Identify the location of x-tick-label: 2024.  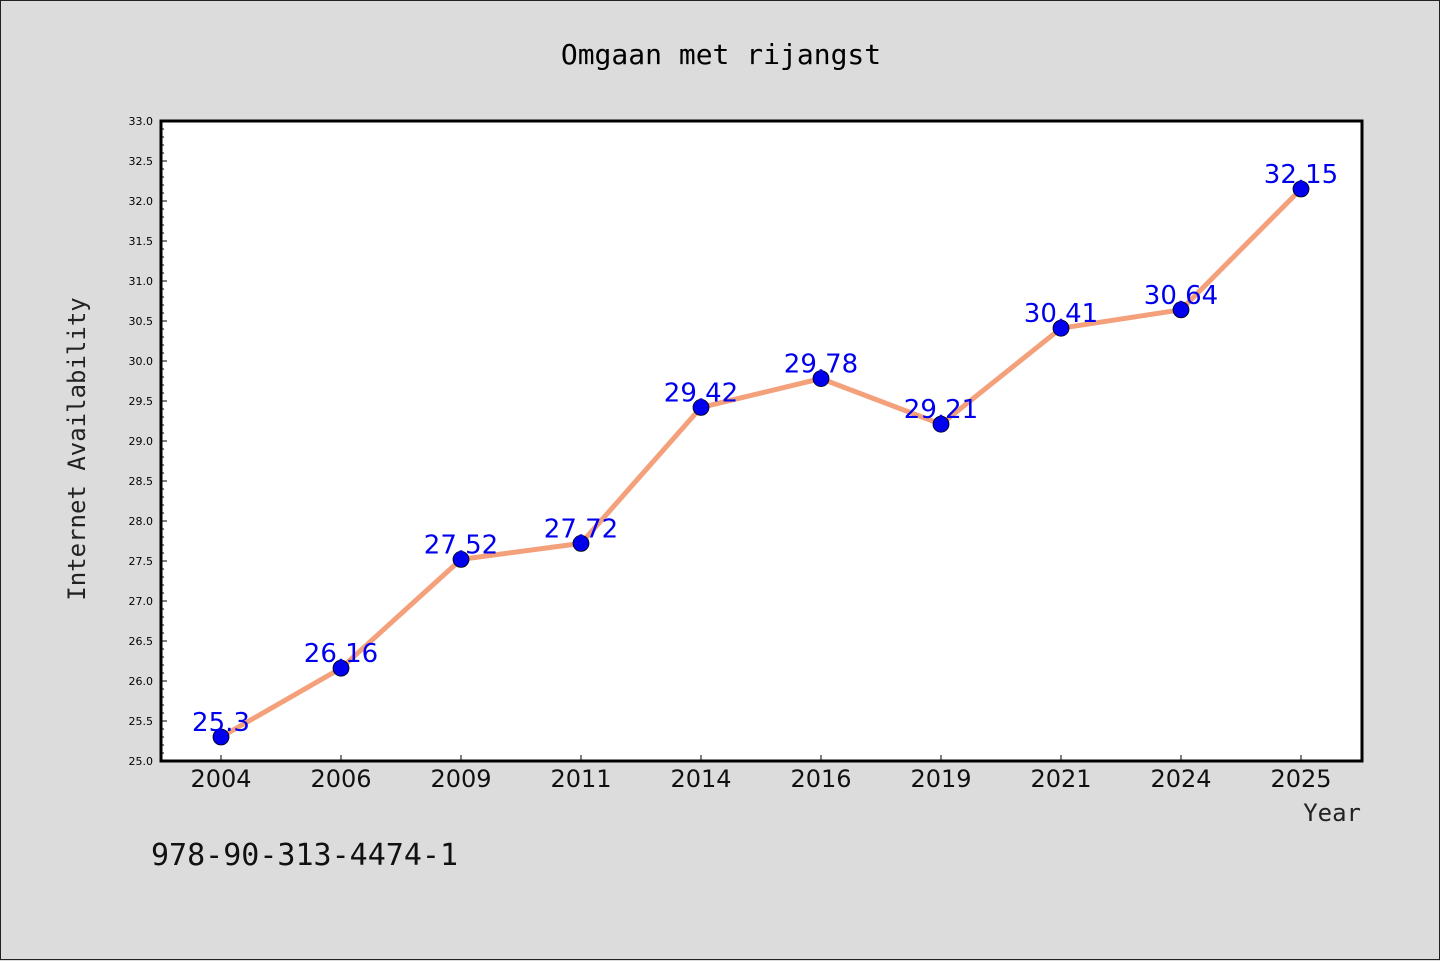
(1180, 779).